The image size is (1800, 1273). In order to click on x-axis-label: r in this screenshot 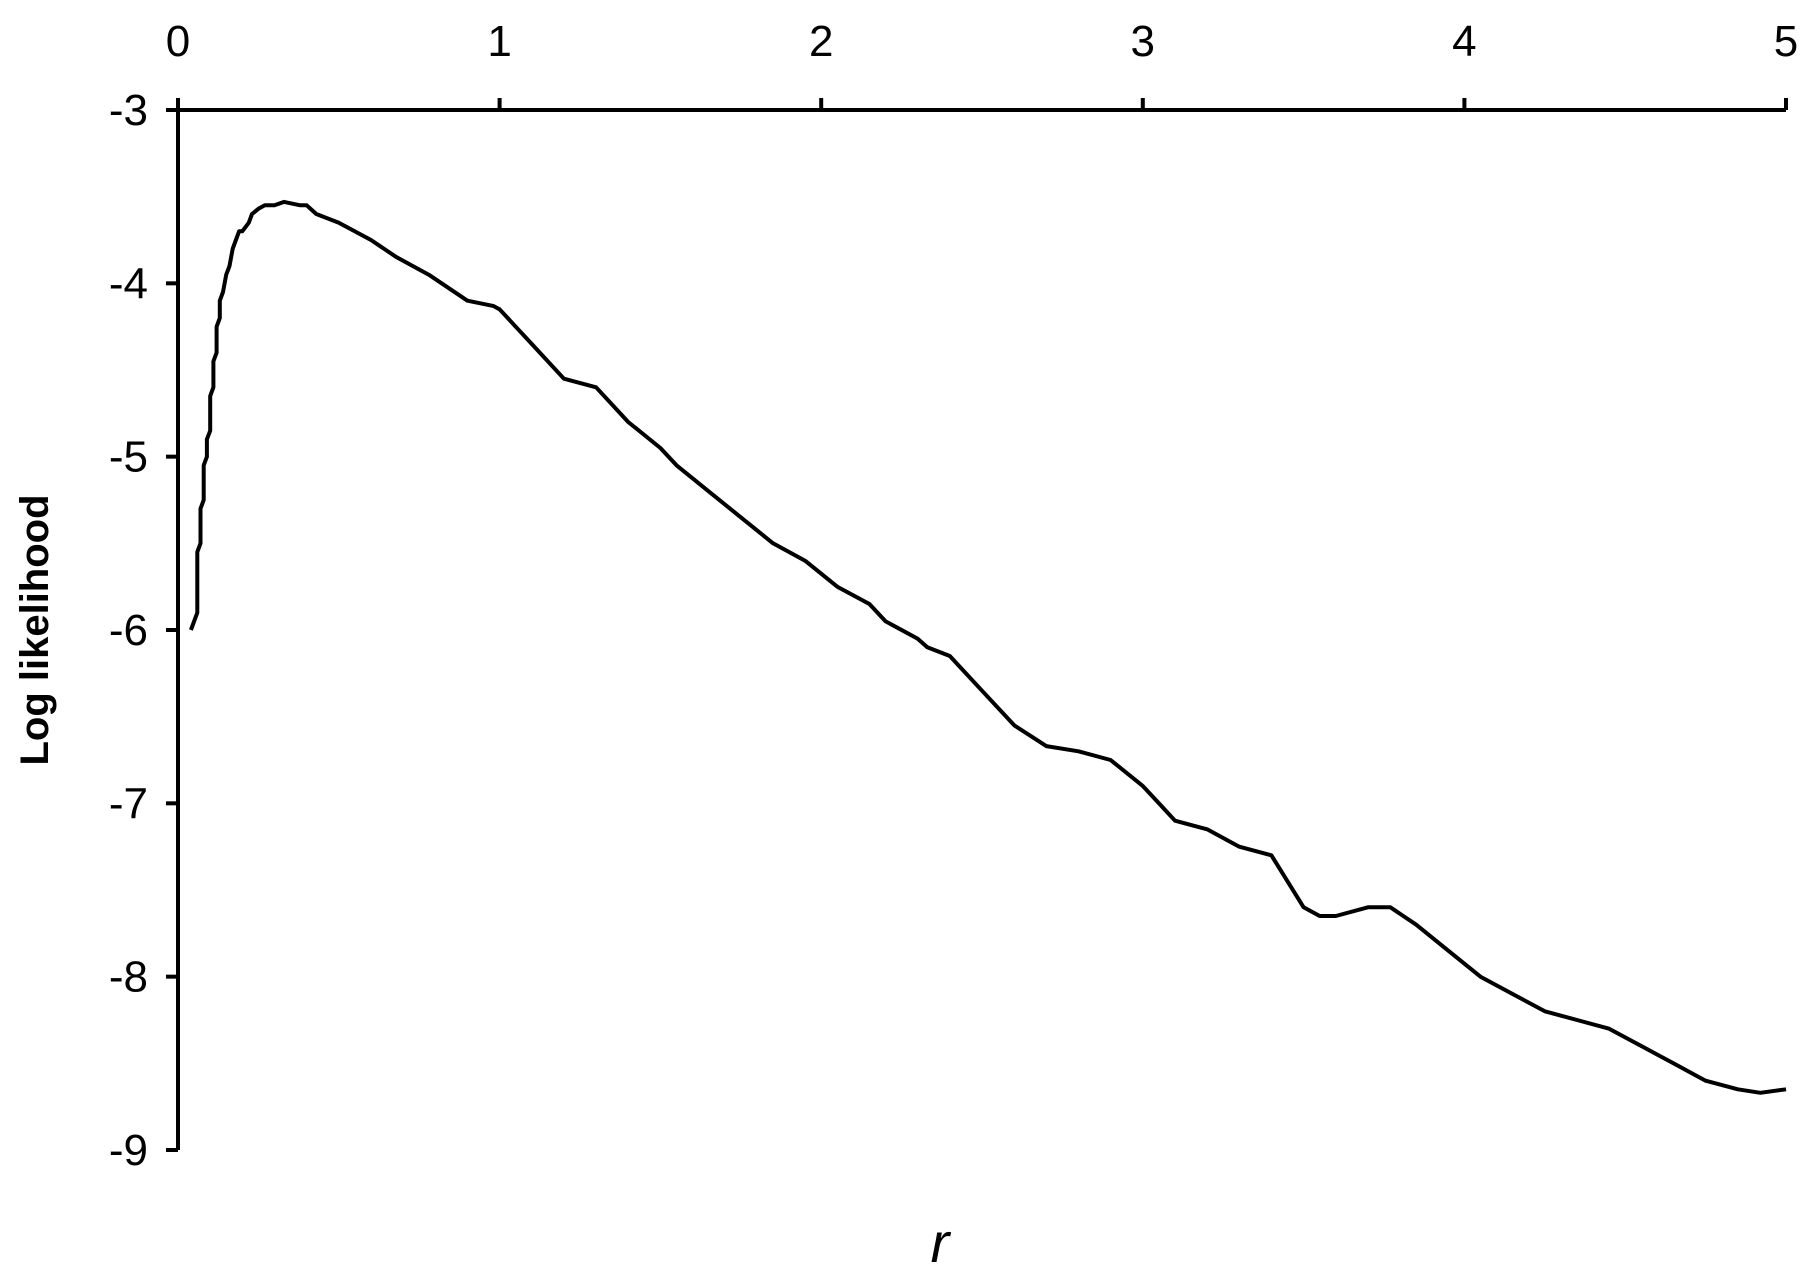, I will do `click(941, 1242)`.